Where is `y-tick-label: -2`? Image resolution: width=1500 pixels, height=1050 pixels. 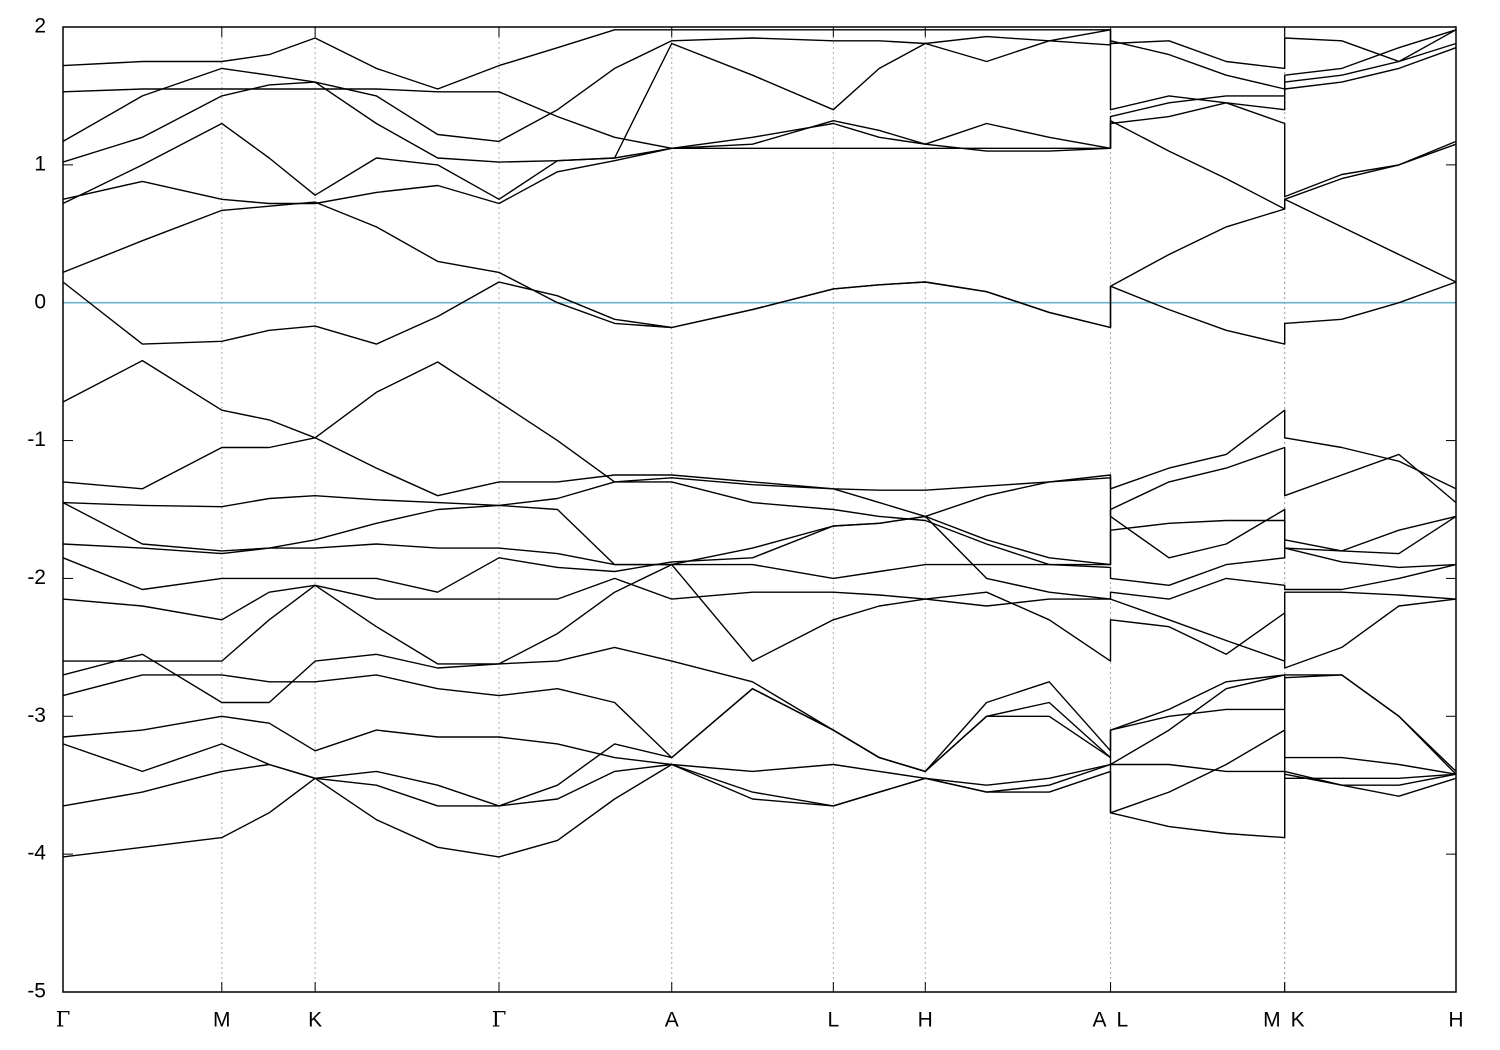
y-tick-label: -2 is located at coordinates (36, 577).